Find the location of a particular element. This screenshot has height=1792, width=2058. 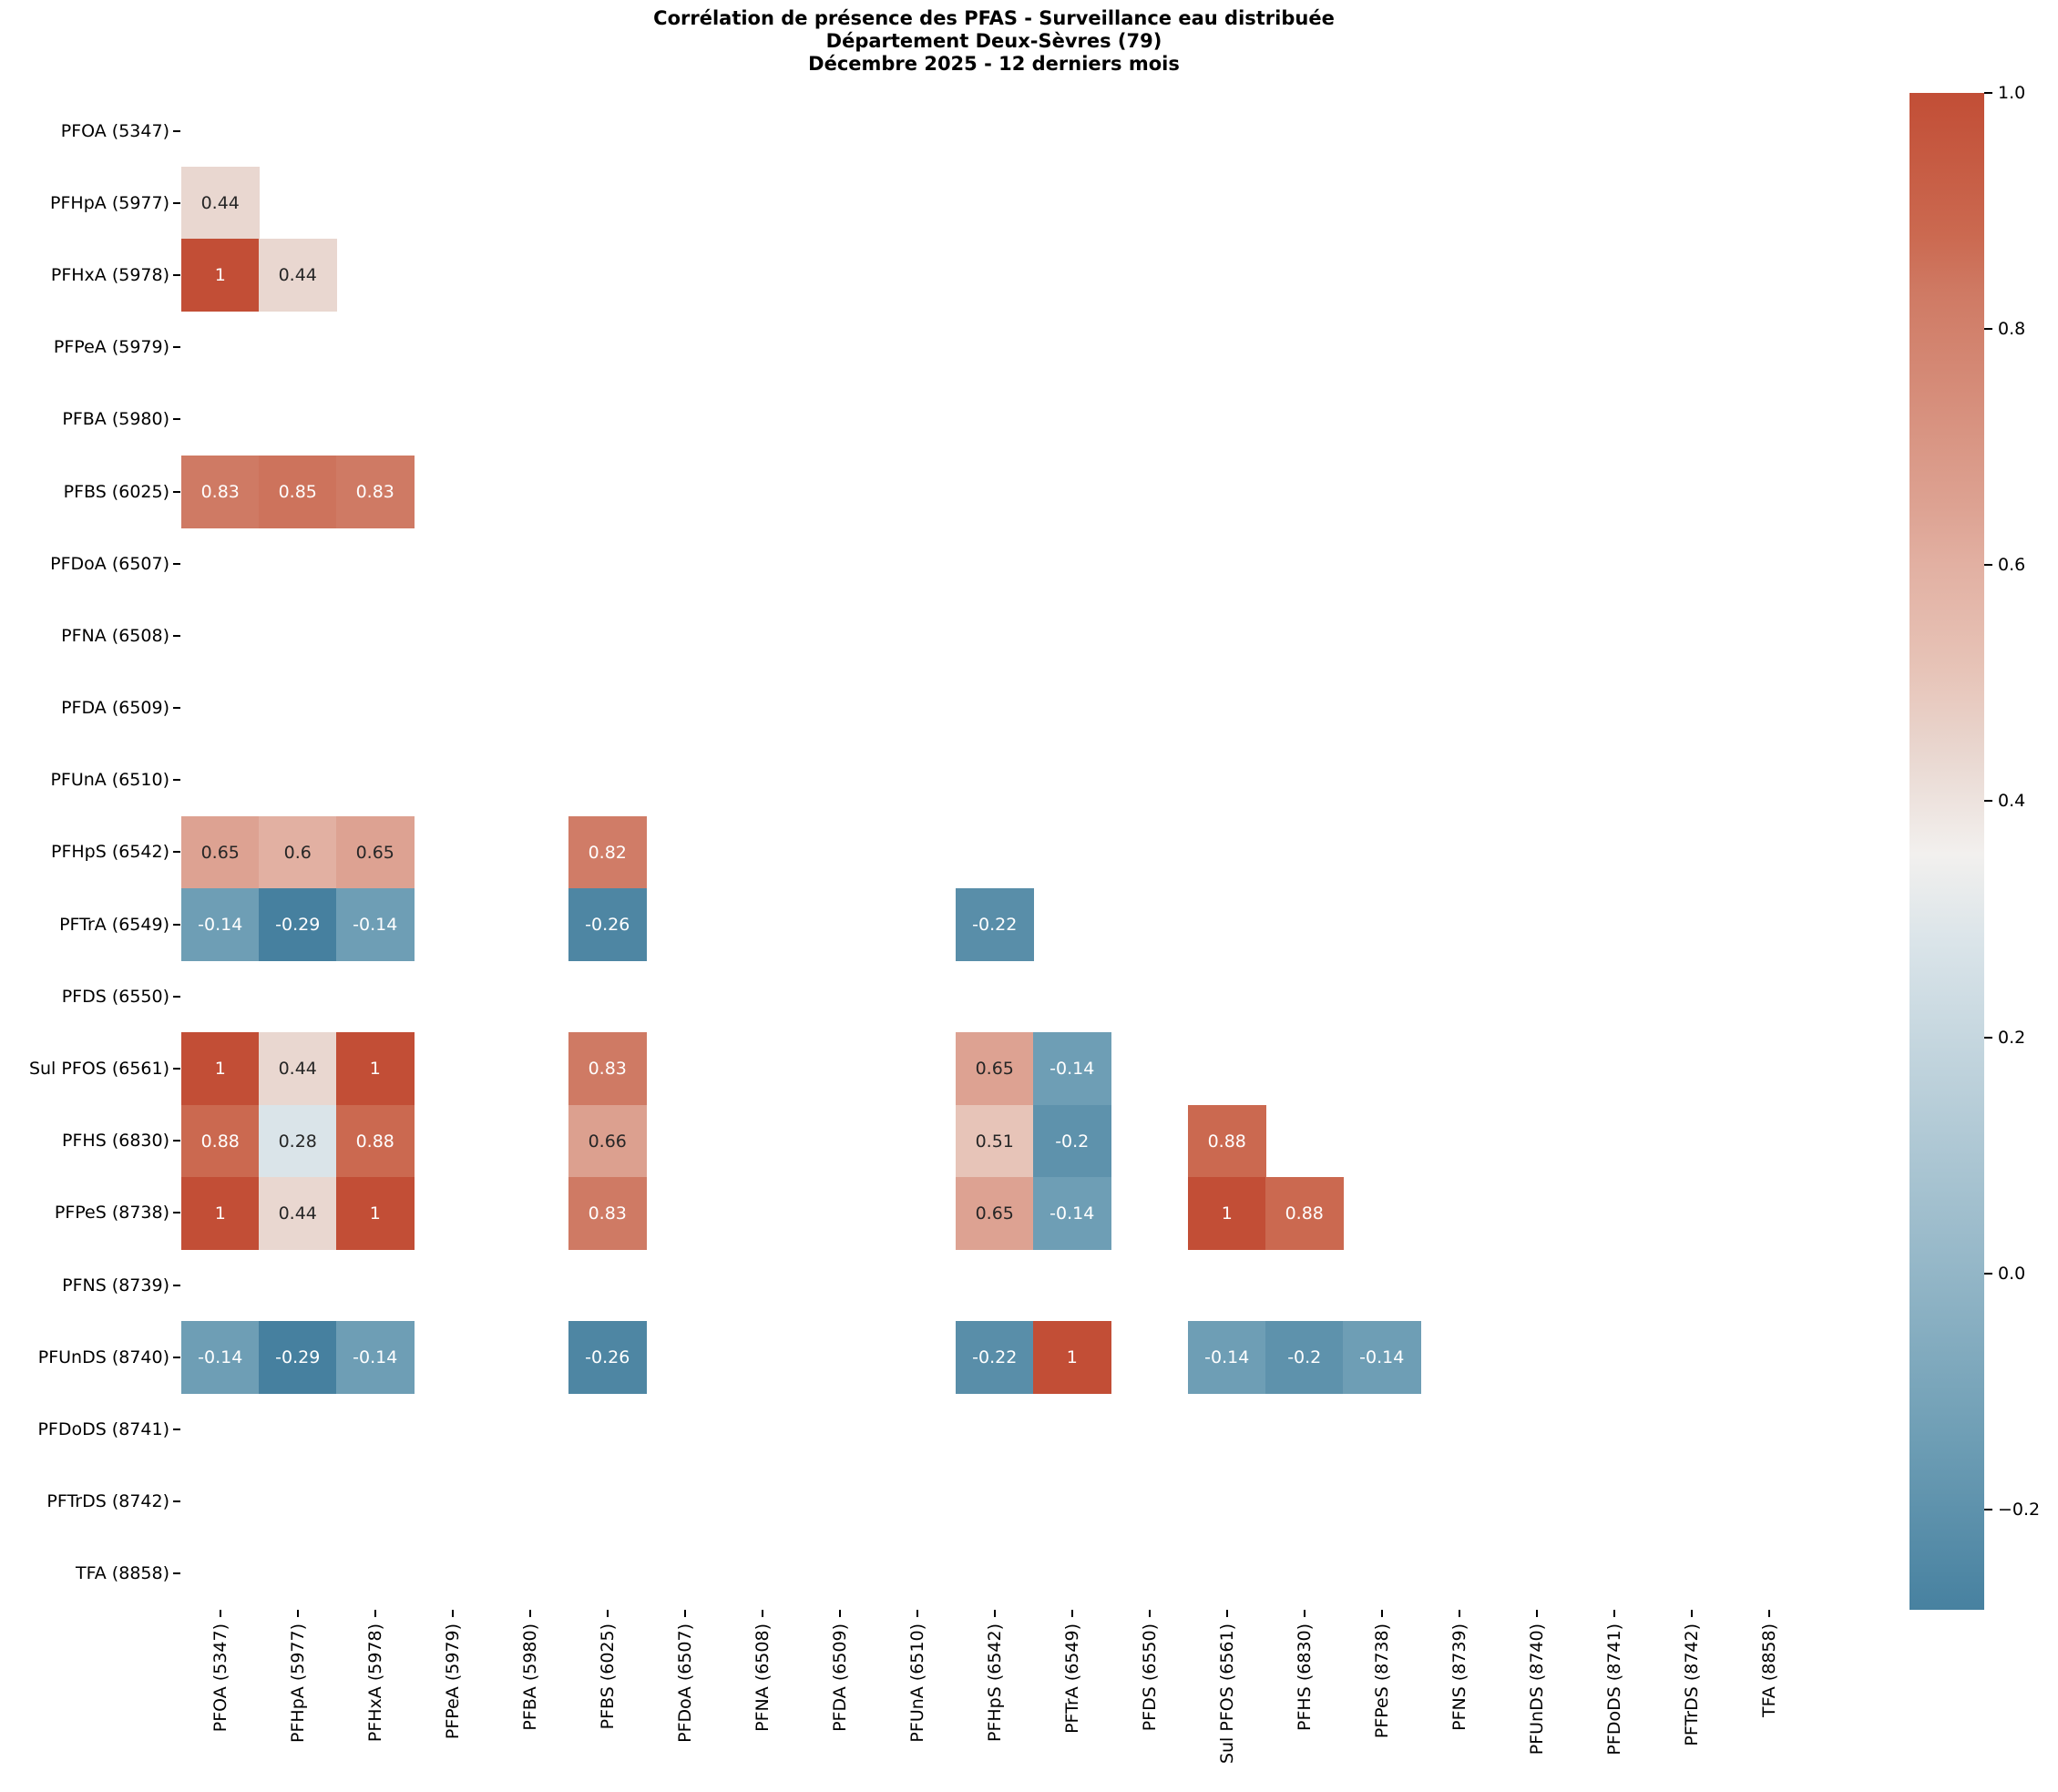

x-axis-label-text: PFUnA (6510) is located at coordinates (916, 1683).